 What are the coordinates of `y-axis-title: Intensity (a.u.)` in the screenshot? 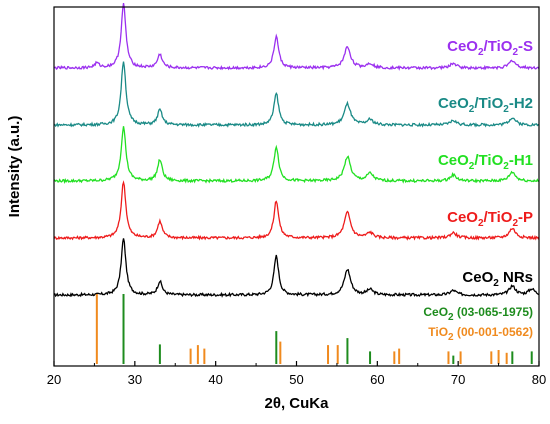 It's located at (14, 167).